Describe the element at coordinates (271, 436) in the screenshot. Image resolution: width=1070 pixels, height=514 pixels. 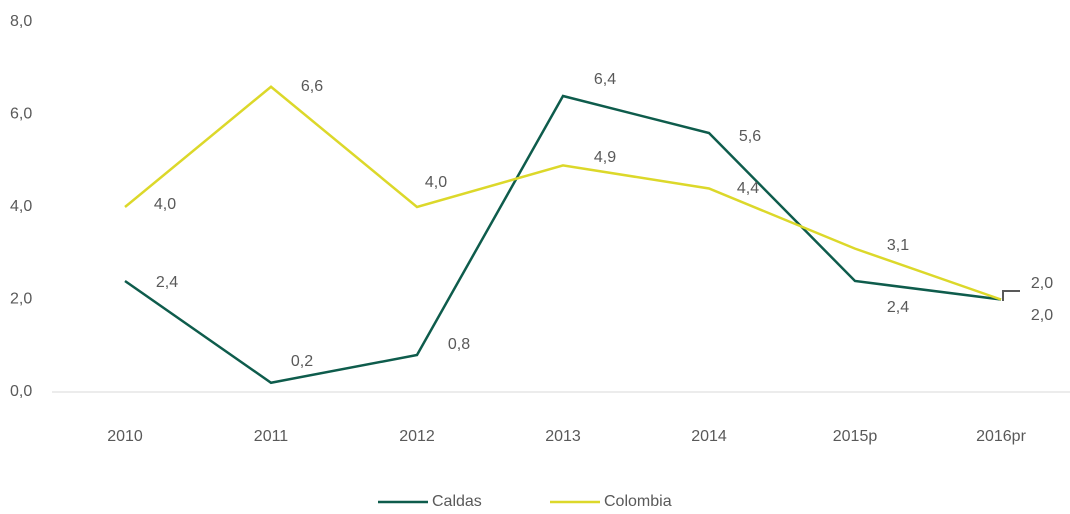
I see `x-tick-label: 2011` at that location.